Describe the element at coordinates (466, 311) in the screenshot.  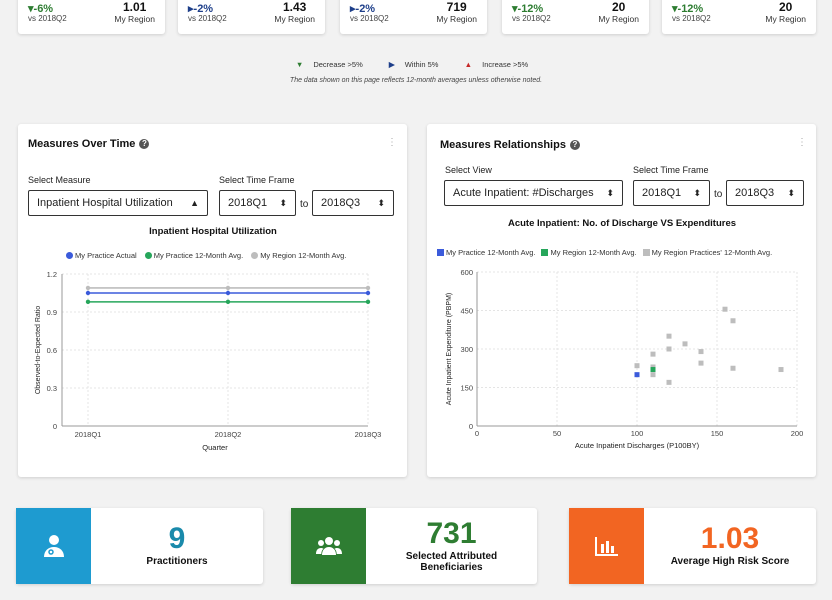
I see `y-tick-label: 450` at that location.